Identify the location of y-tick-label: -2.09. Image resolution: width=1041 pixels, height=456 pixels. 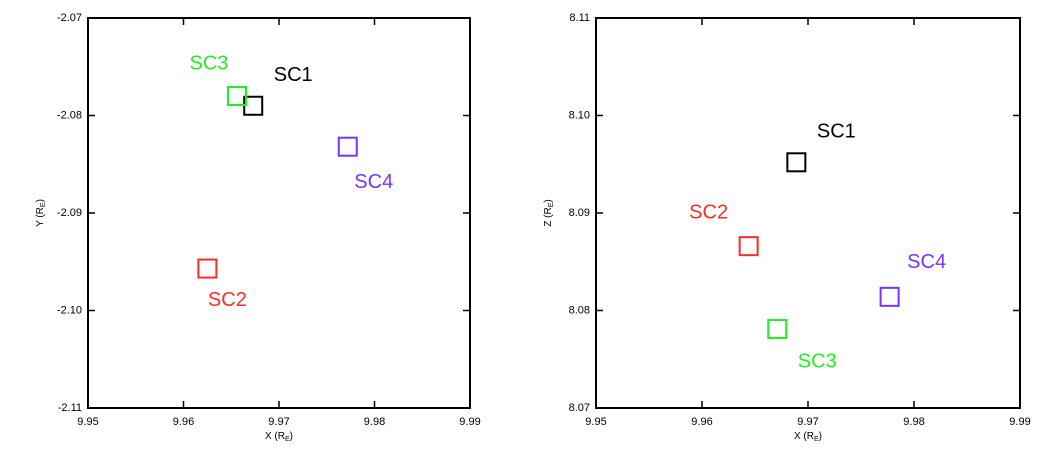
(69, 213).